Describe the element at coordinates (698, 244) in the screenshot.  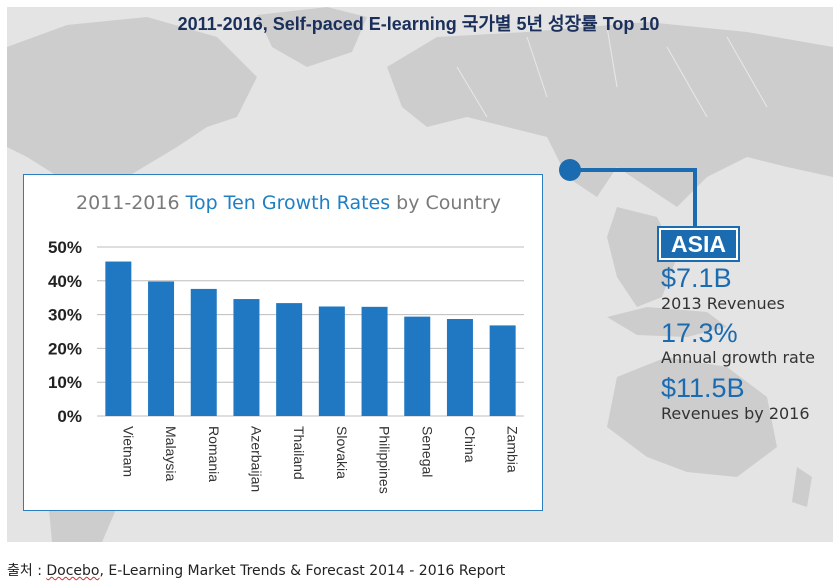
I see `region-badge: ASIA` at that location.